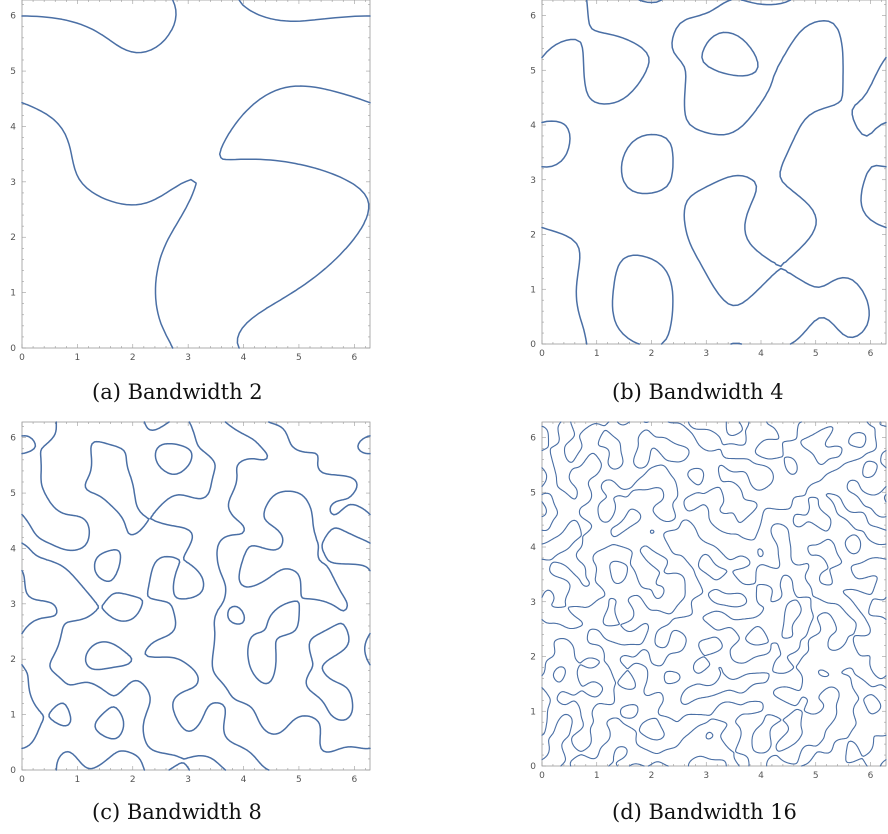 The width and height of the screenshot is (888, 834). I want to click on caption-b: (b) Bandwidth 4, so click(698, 392).